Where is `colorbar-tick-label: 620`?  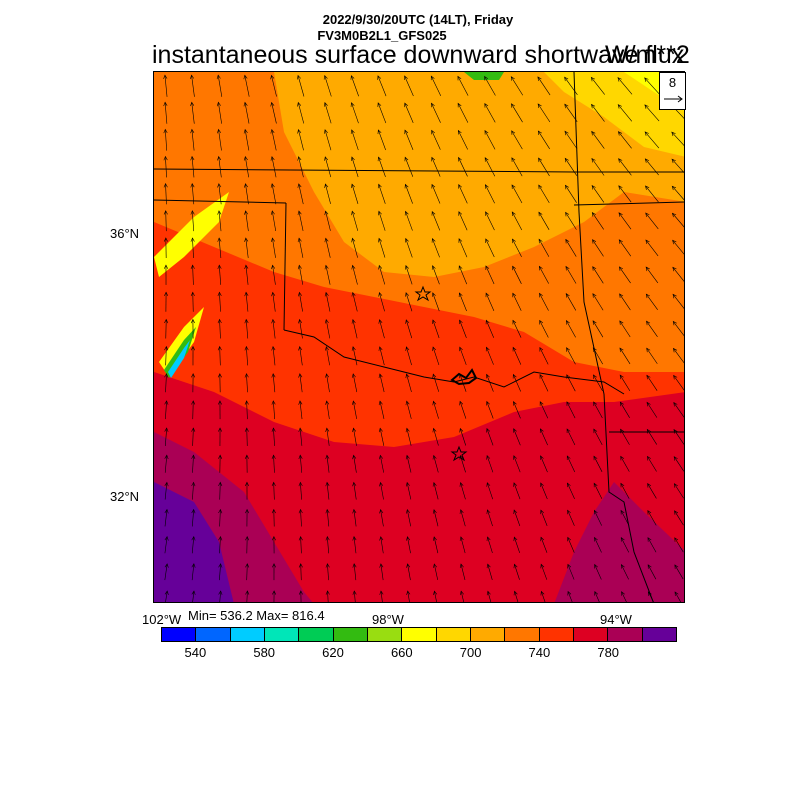
colorbar-tick-label: 620 is located at coordinates (333, 652).